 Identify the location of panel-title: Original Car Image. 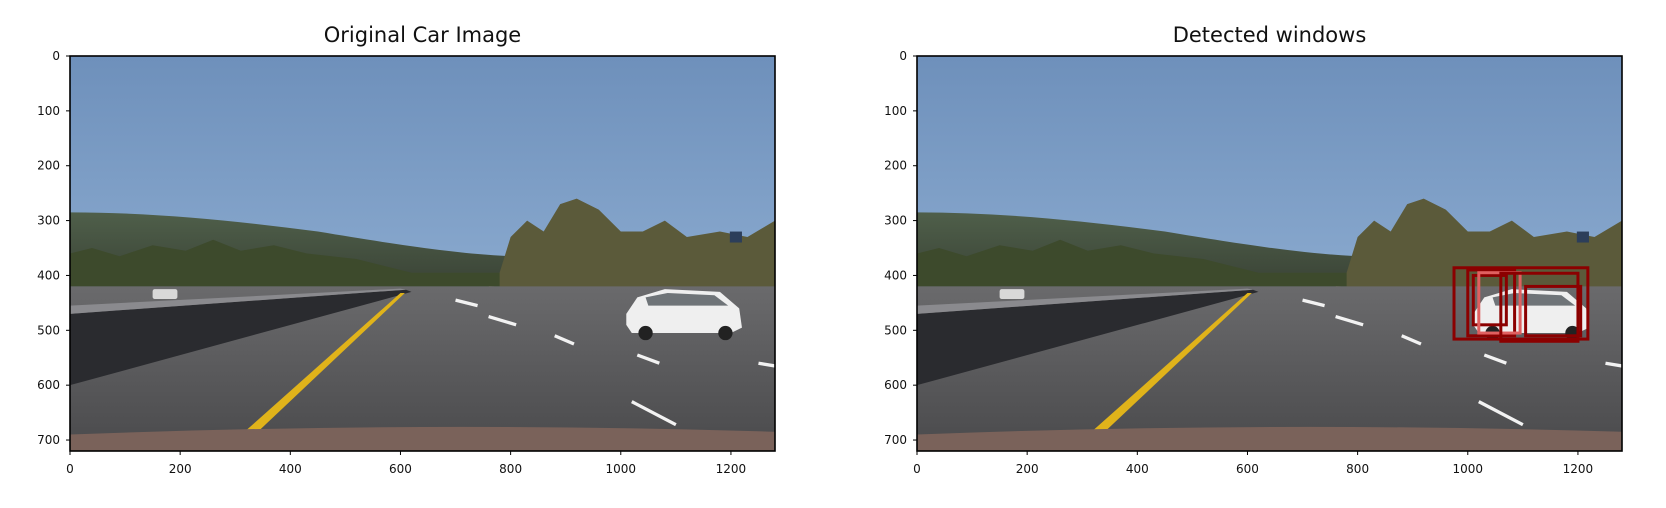
(422, 35).